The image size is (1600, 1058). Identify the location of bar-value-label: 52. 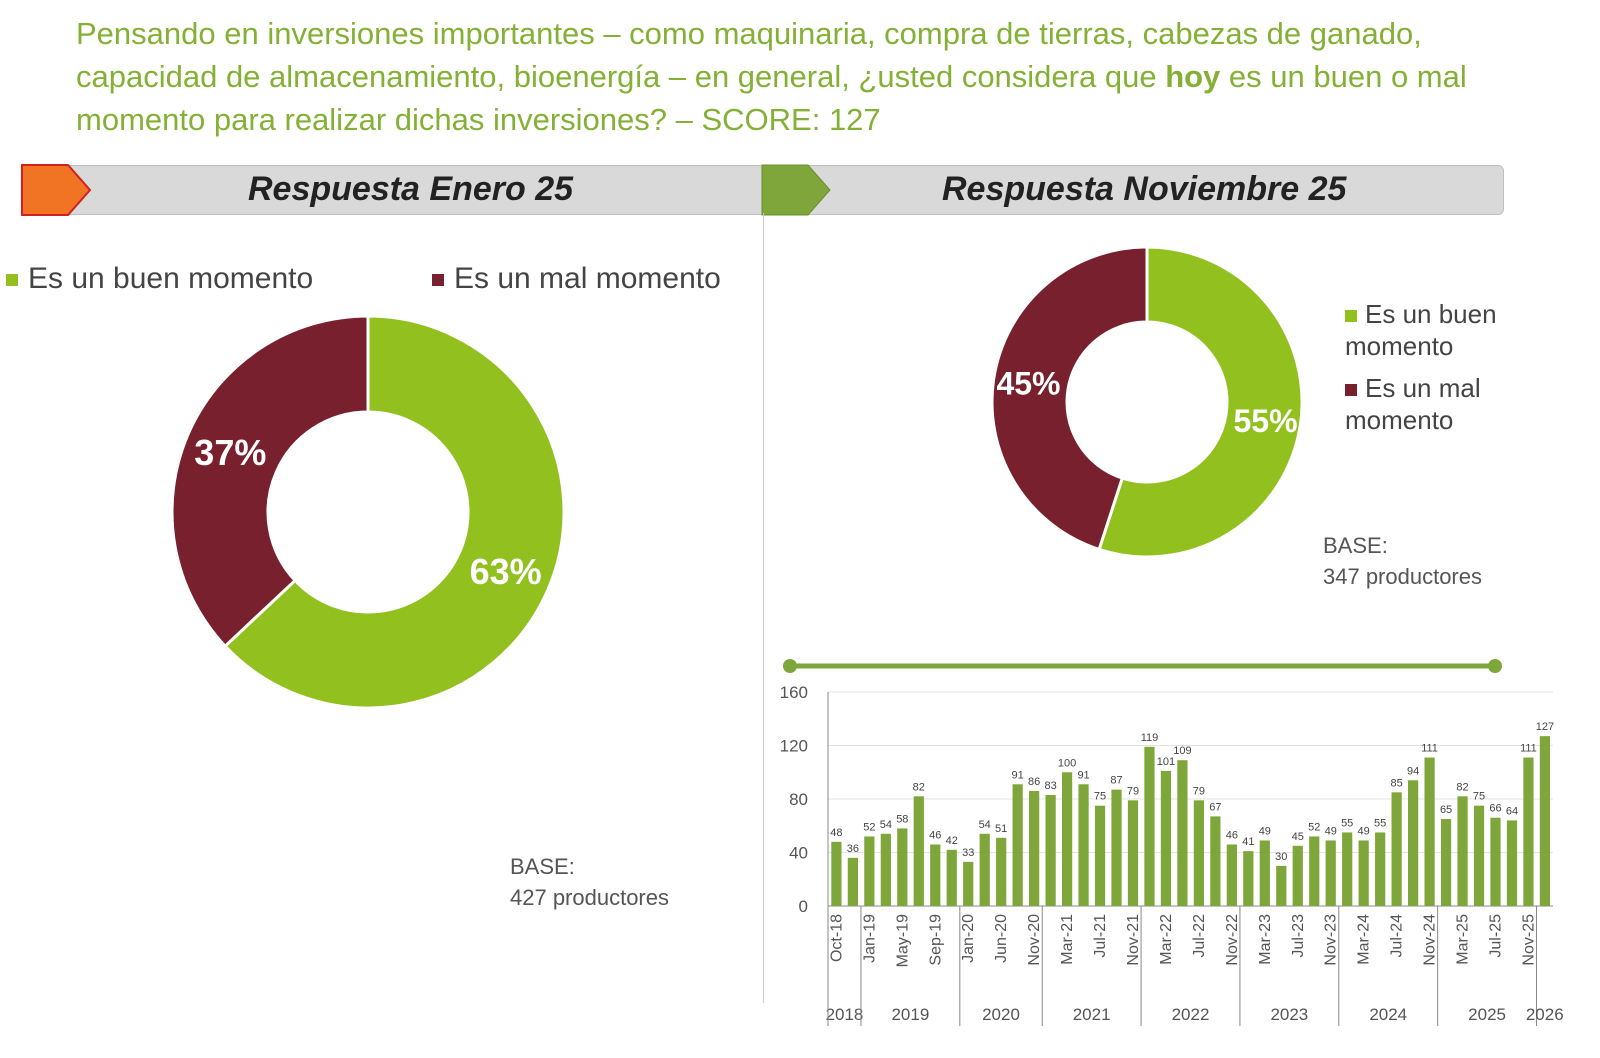
(869, 827).